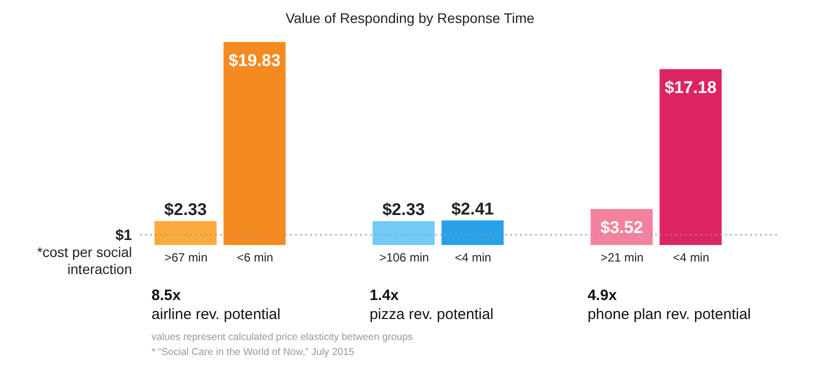 This screenshot has width=820, height=371. Describe the element at coordinates (669, 305) in the screenshot. I see `text: 4.9x phone plan rev. potential` at that location.